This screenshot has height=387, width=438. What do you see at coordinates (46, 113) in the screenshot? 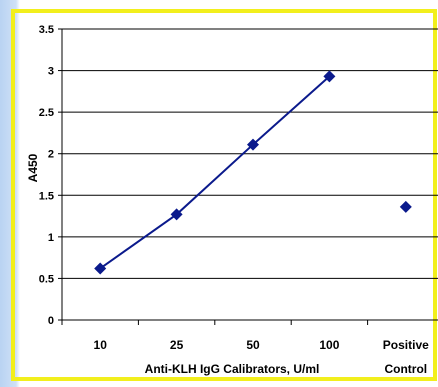
I see `y-tick-label: 2.5` at bounding box center [46, 113].